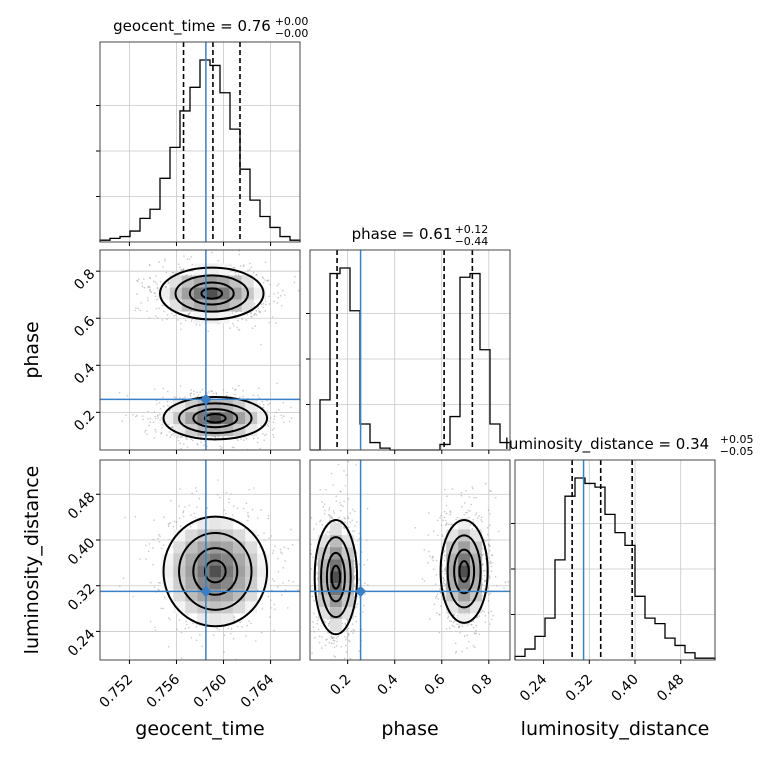 This screenshot has height=760, width=760. Describe the element at coordinates (251, 547) in the screenshot. I see `density-cell` at that location.